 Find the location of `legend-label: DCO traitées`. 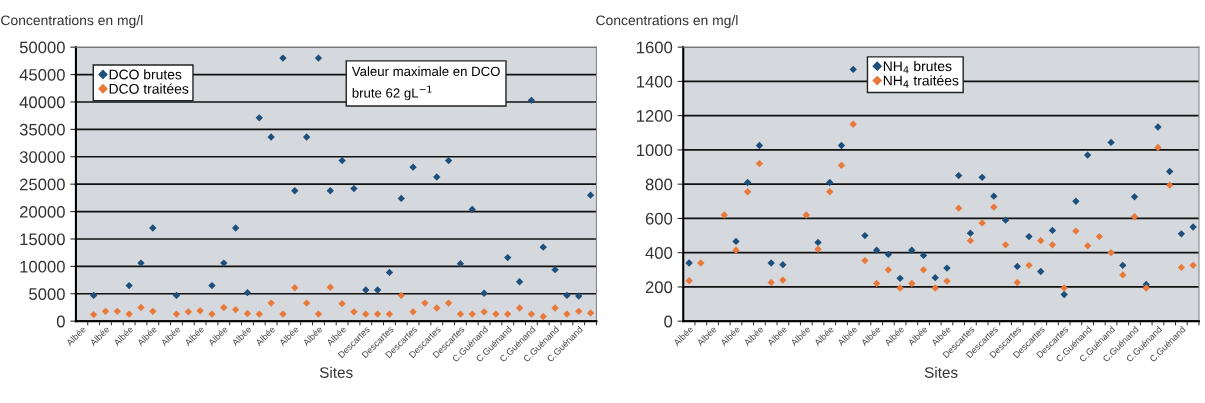

legend-label: DCO traitées is located at coordinates (149, 88).